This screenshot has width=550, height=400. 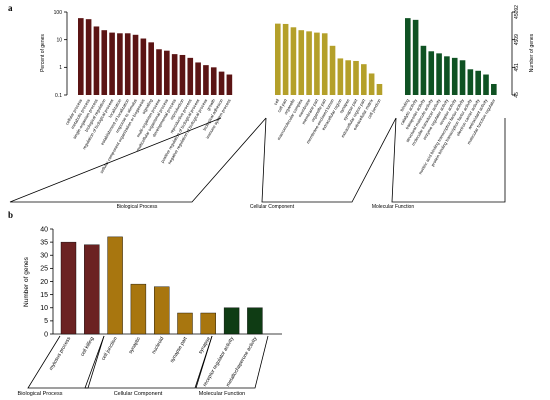 I want to click on y-tick-label: 1, so click(x=60, y=68).